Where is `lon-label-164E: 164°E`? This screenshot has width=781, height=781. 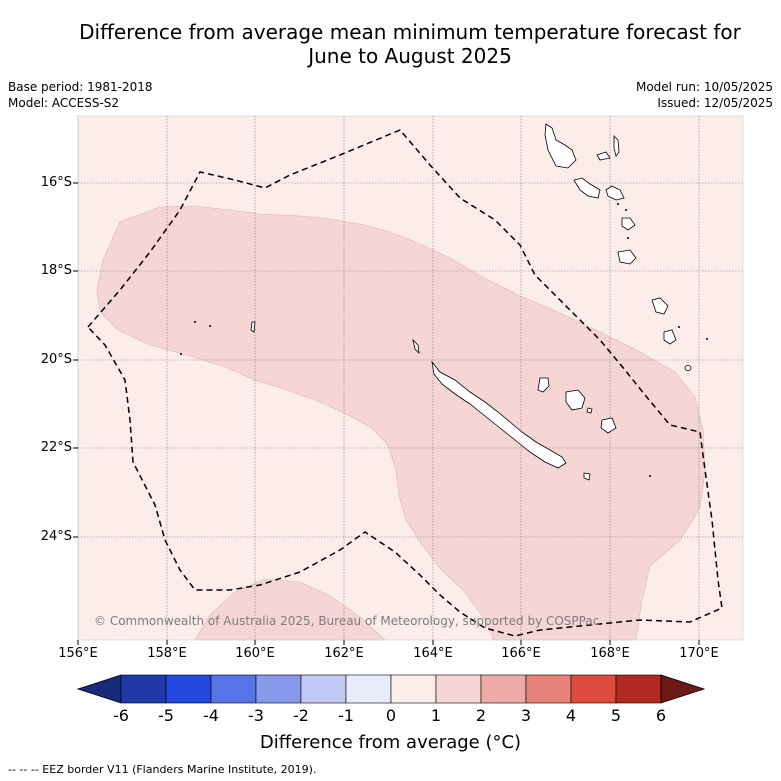 lon-label-164E: 164°E is located at coordinates (433, 653).